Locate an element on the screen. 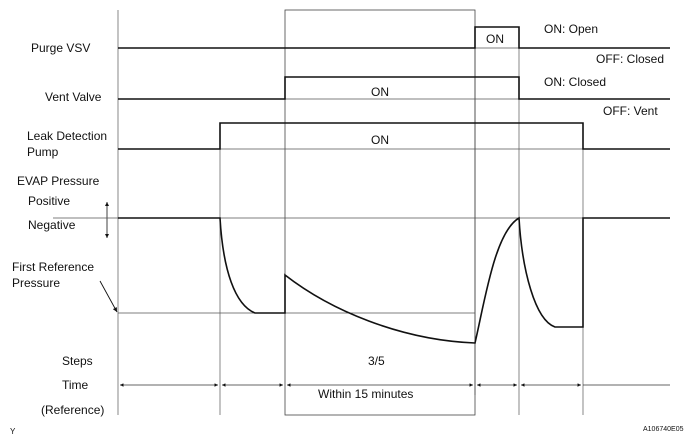 The image size is (694, 444). steps-value: 3/5 is located at coordinates (376, 361).